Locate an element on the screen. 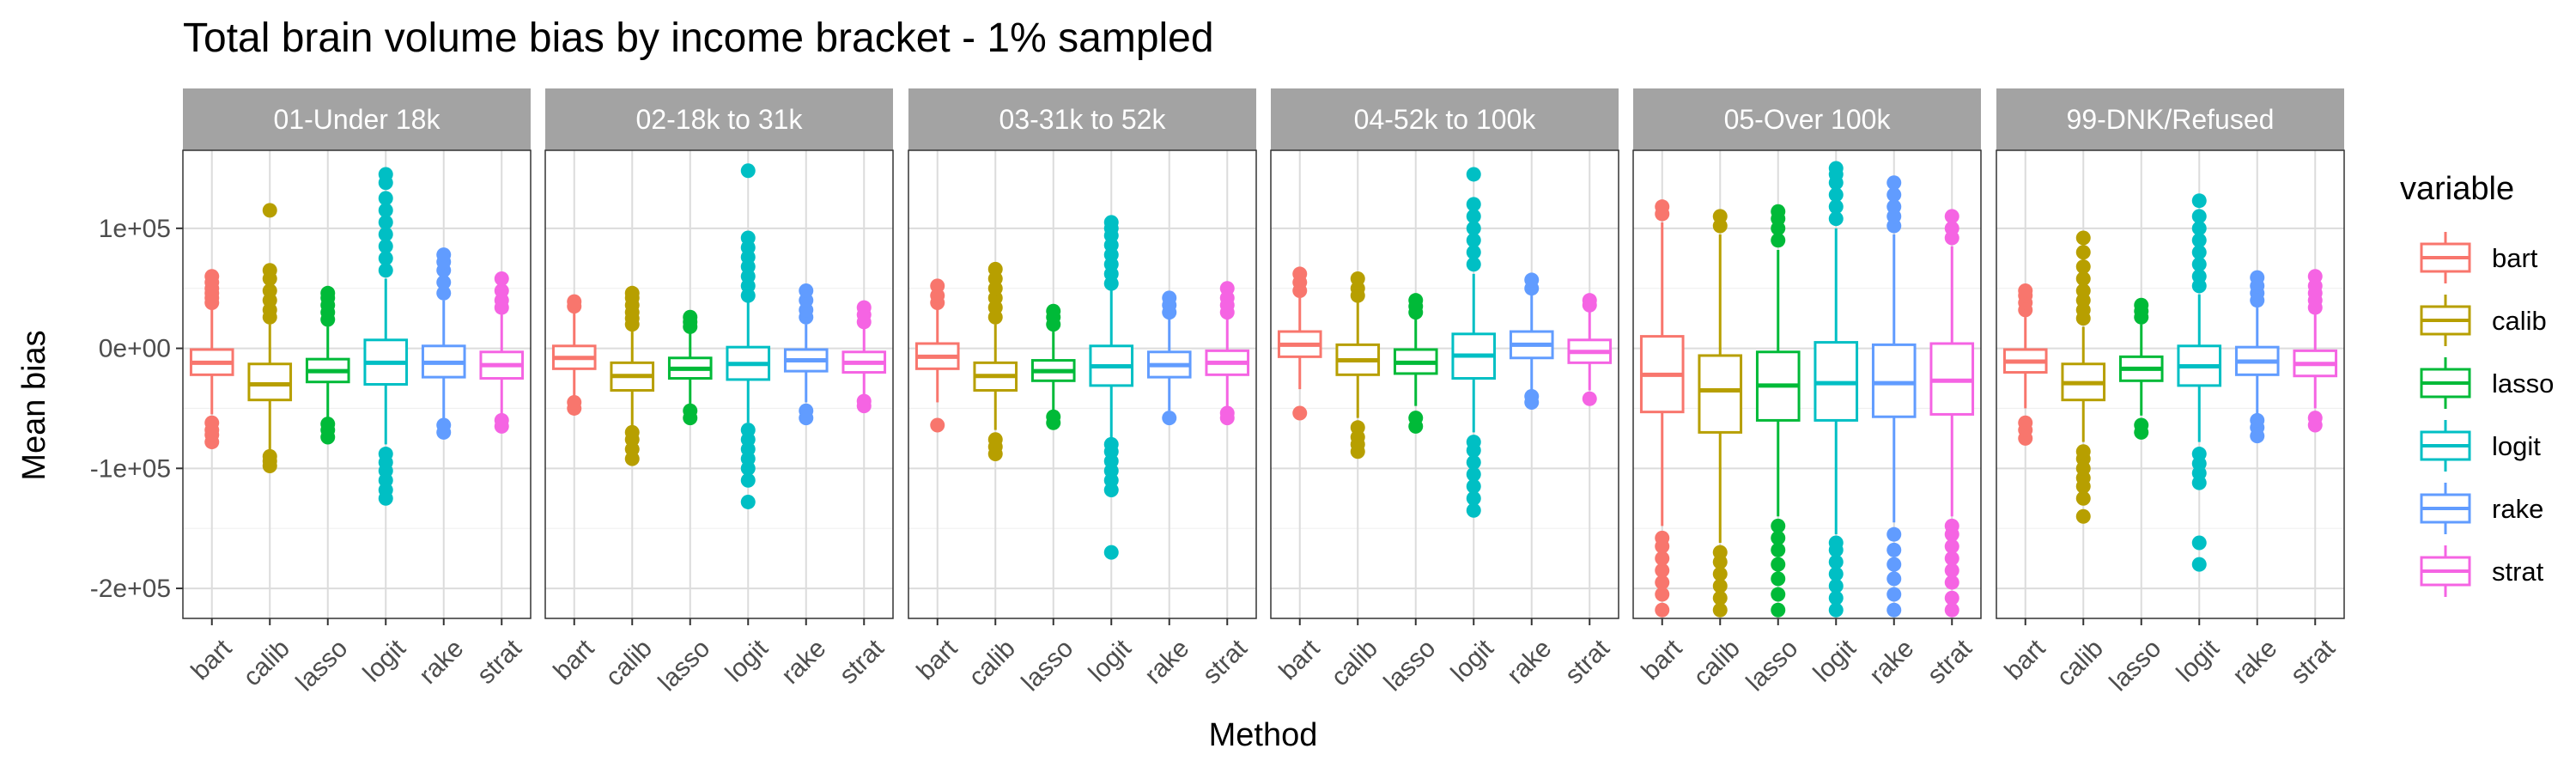  y-tick-label: 1e+05 is located at coordinates (135, 229).